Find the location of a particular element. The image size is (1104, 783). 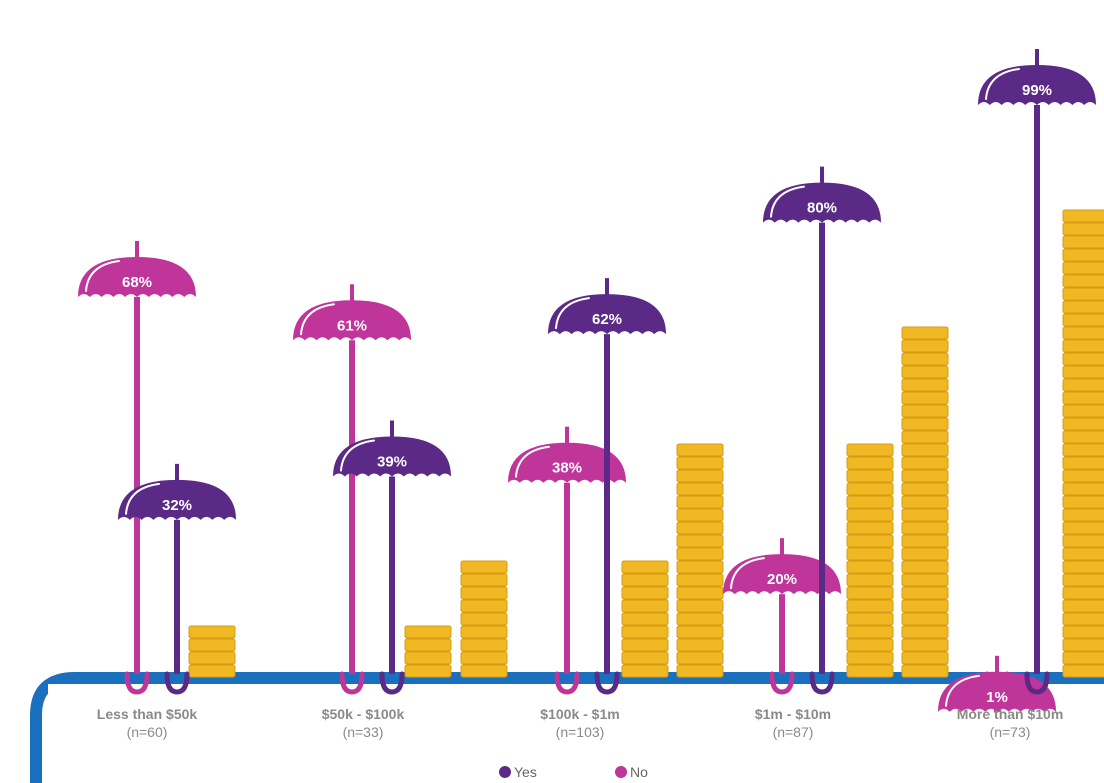

sample-size-label: (n=103) is located at coordinates (580, 732).